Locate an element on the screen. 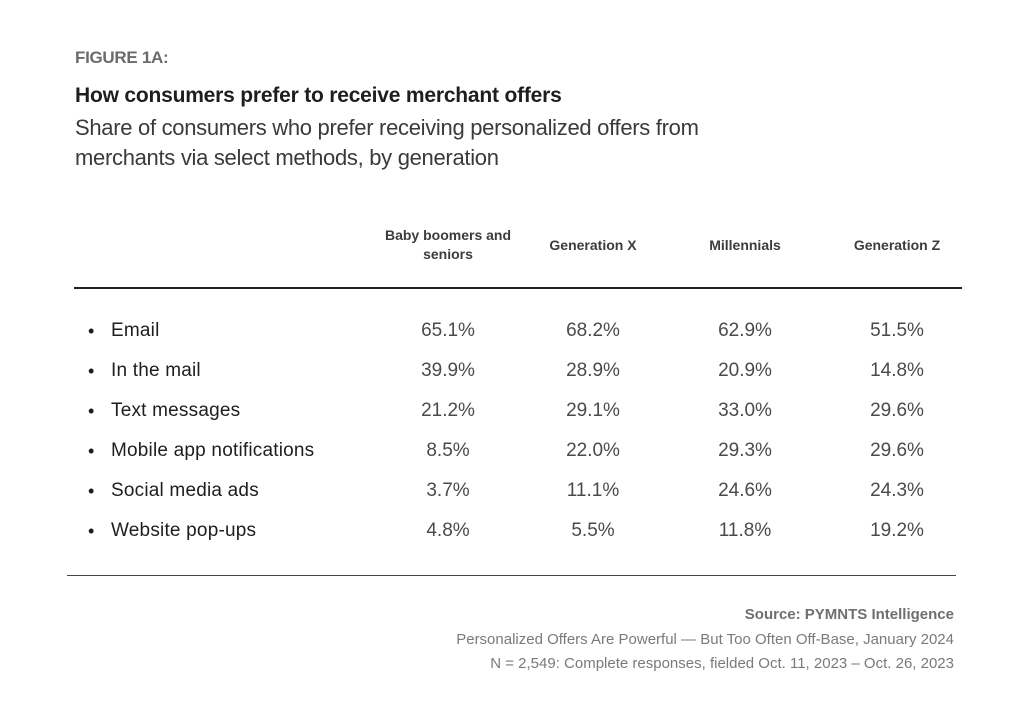 This screenshot has width=1024, height=726. column-header: Baby boomers and seniors is located at coordinates (448, 244).